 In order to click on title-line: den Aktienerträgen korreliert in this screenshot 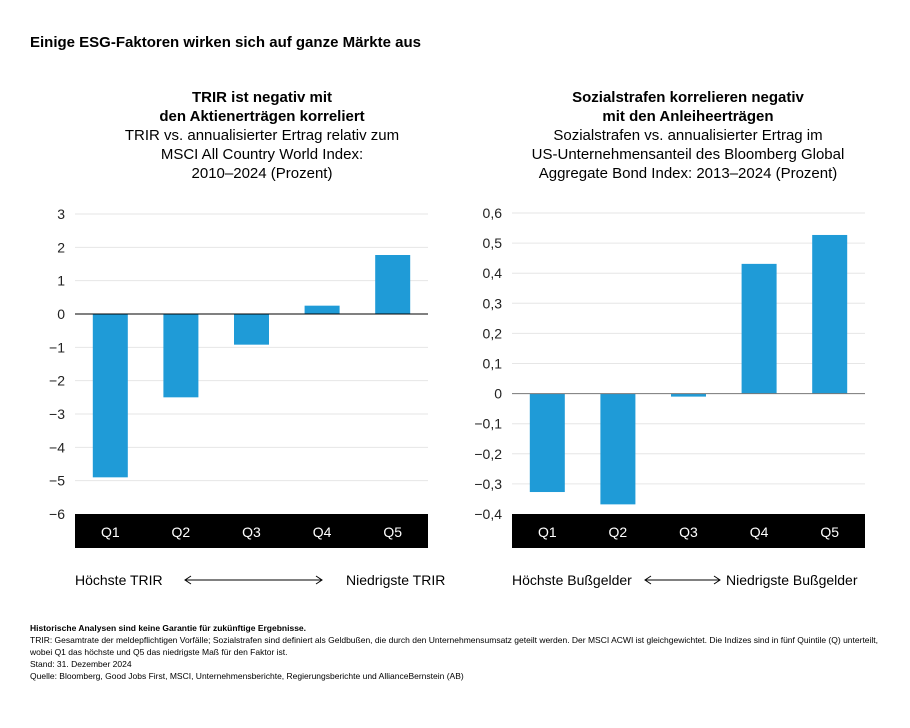, I will do `click(262, 116)`.